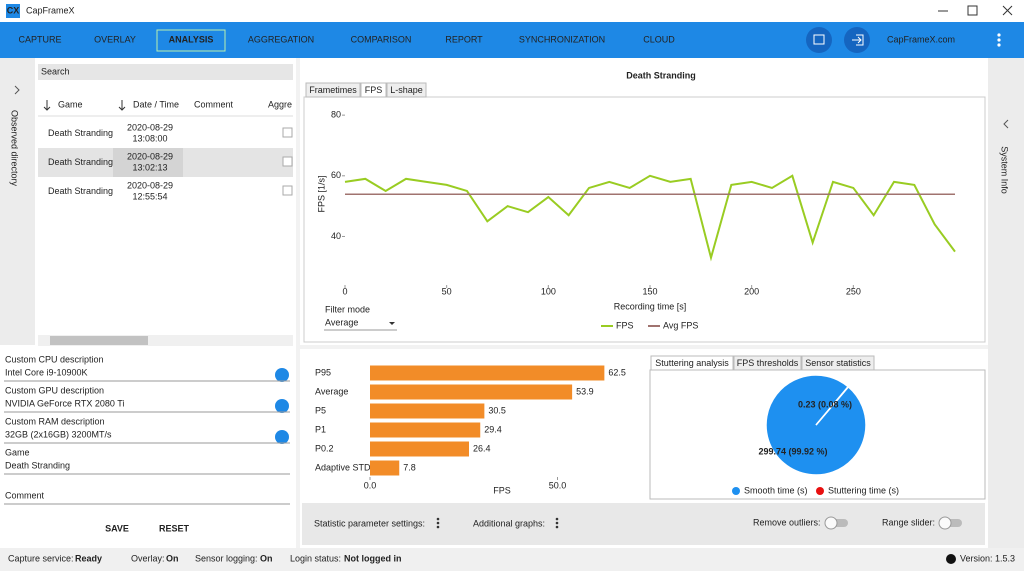 This screenshot has width=1024, height=571. I want to click on column-header: Aggre, so click(280, 104).